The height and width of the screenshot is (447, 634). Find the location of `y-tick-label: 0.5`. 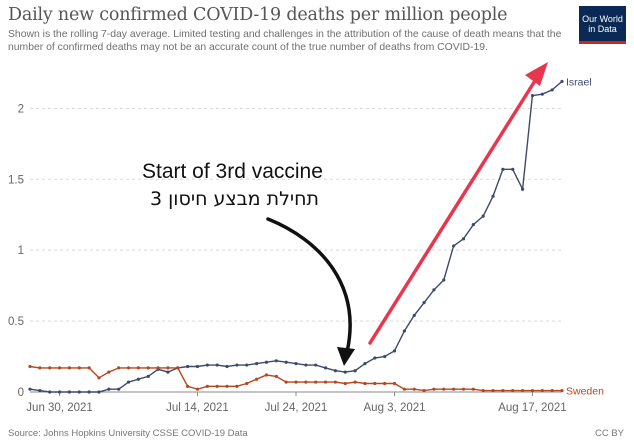

y-tick-label: 0.5 is located at coordinates (16, 322).